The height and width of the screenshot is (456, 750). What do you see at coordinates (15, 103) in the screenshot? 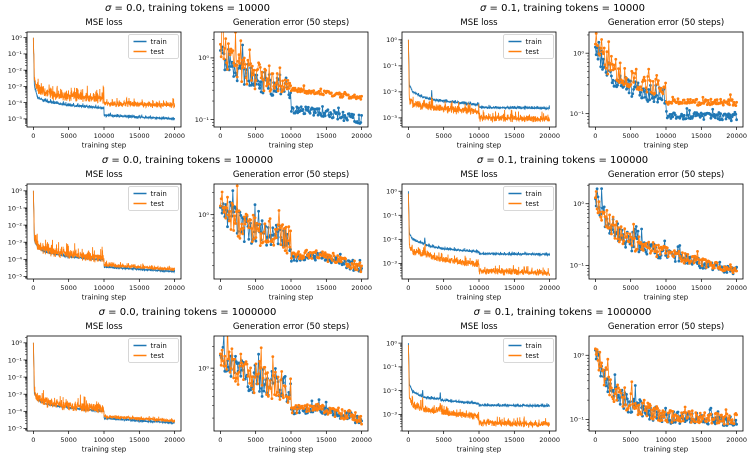
I see `svg-text: 10⁻⁴` at bounding box center [15, 103].